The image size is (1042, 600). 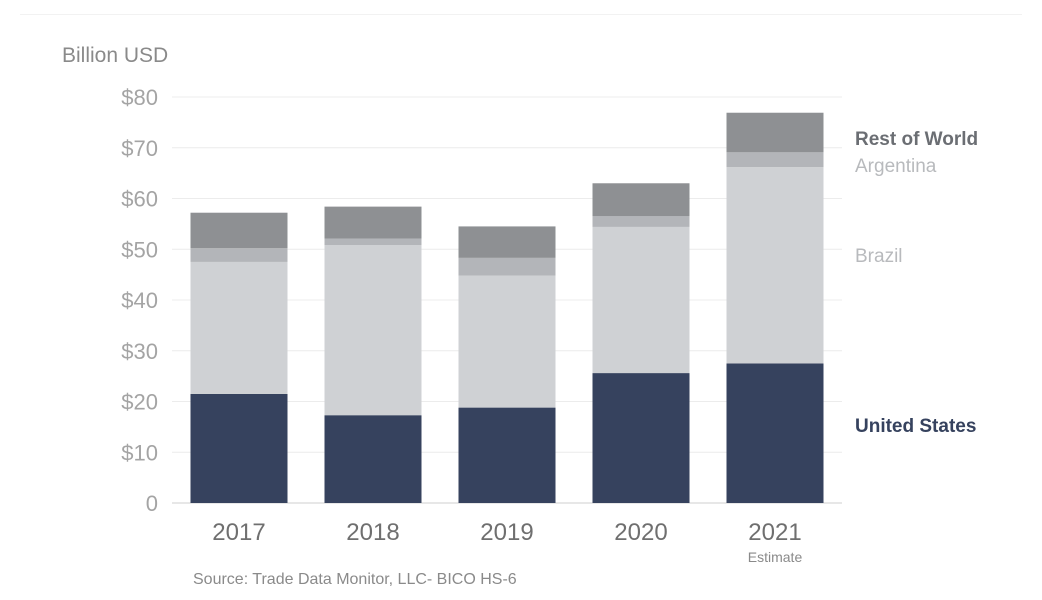 What do you see at coordinates (775, 557) in the screenshot?
I see `x-tick-note: Estimate` at bounding box center [775, 557].